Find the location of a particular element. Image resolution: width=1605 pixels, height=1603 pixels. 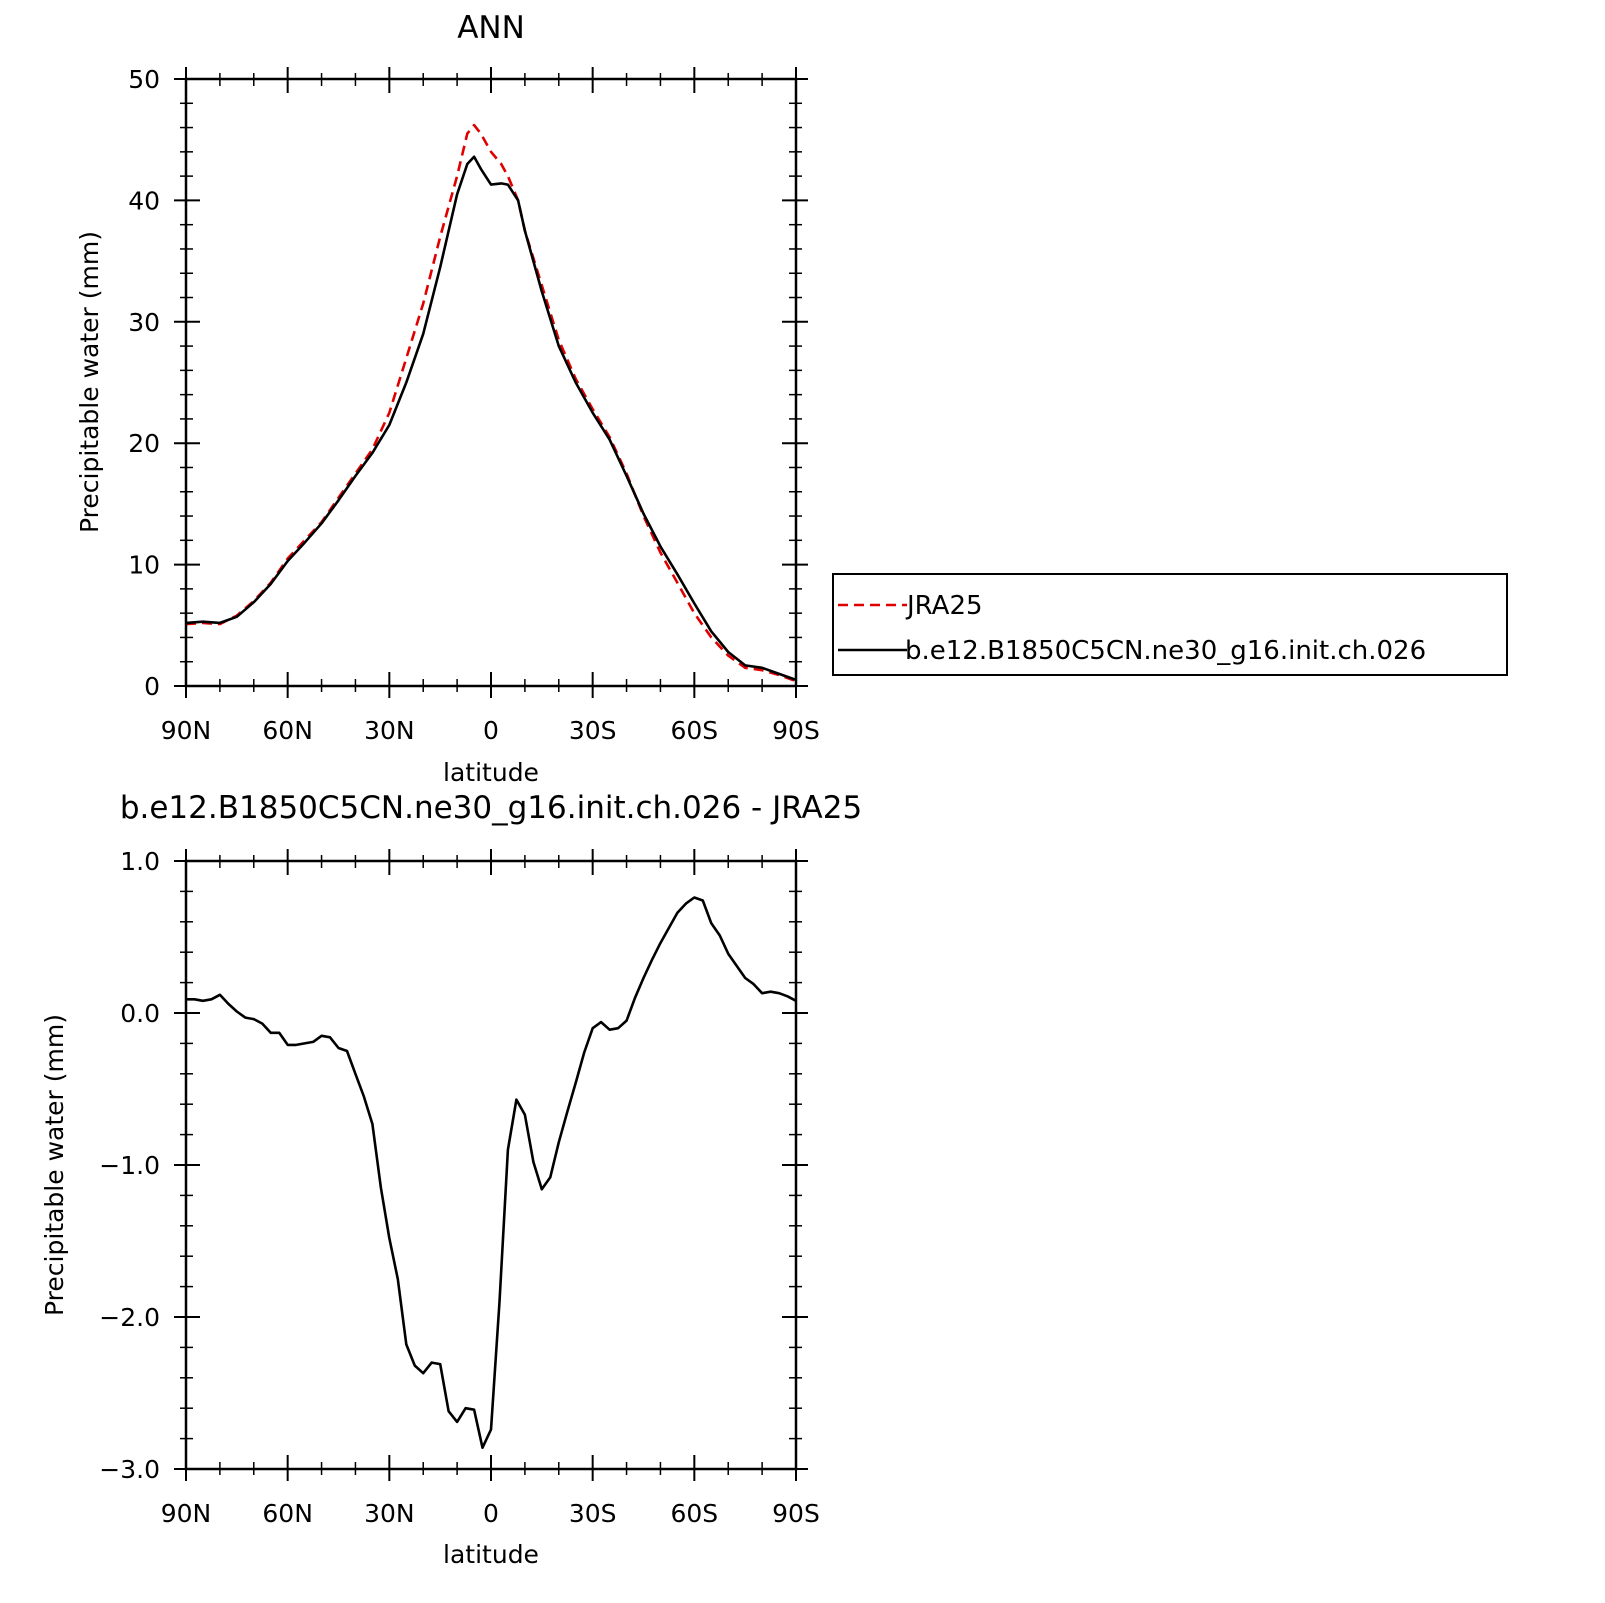

panel-top-x-tick-label: 30N is located at coordinates (389, 730).